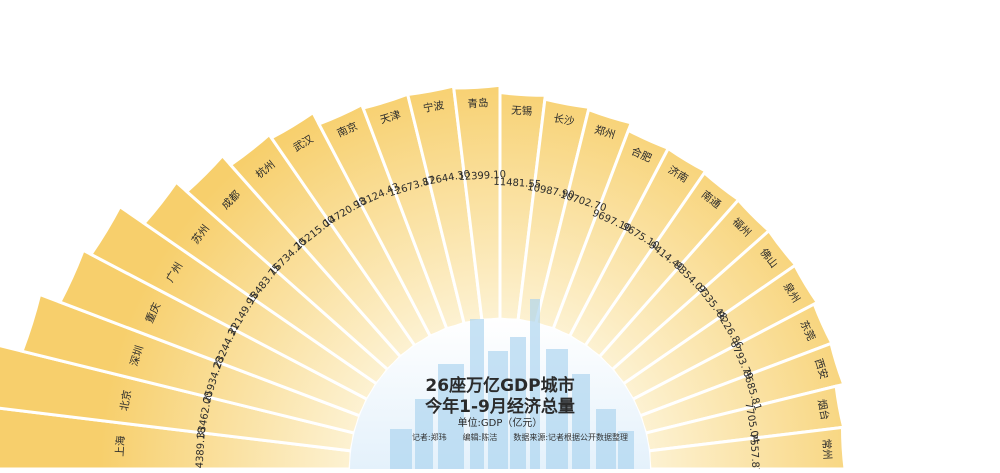 The height and width of the screenshot is (473, 1000). What do you see at coordinates (563, 121) in the screenshot?
I see `city-label: 长沙` at bounding box center [563, 121].